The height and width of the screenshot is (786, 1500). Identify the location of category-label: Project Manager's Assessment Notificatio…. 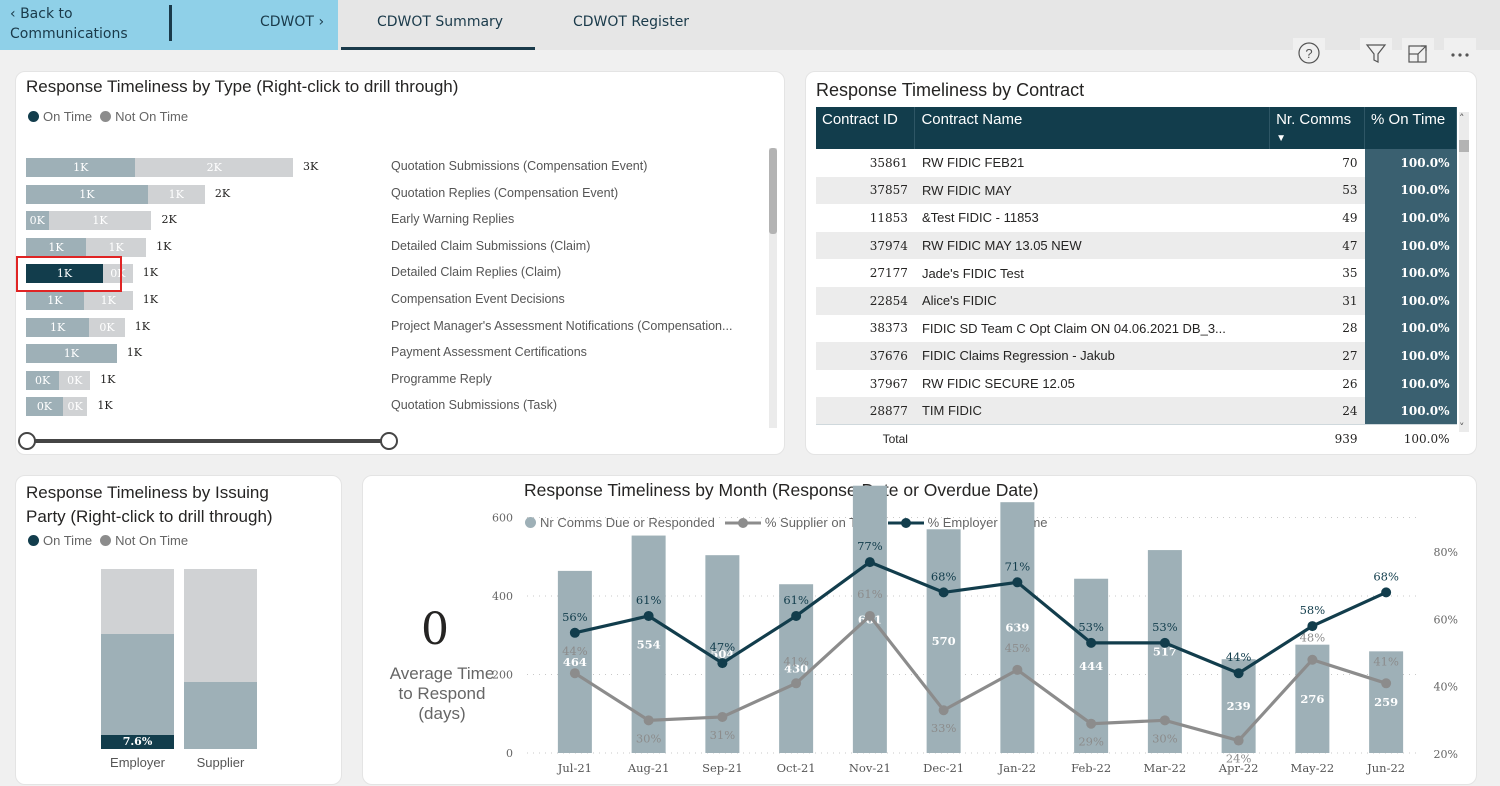
(562, 325).